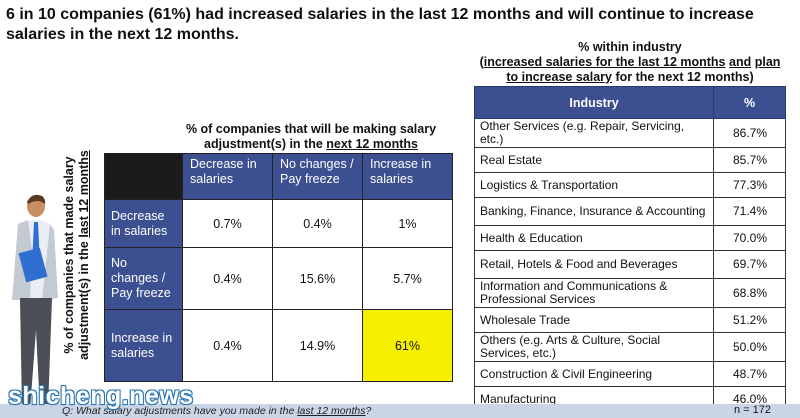 Image resolution: width=800 pixels, height=418 pixels. I want to click on industry-row: Health & Education 70.0%, so click(630, 238).